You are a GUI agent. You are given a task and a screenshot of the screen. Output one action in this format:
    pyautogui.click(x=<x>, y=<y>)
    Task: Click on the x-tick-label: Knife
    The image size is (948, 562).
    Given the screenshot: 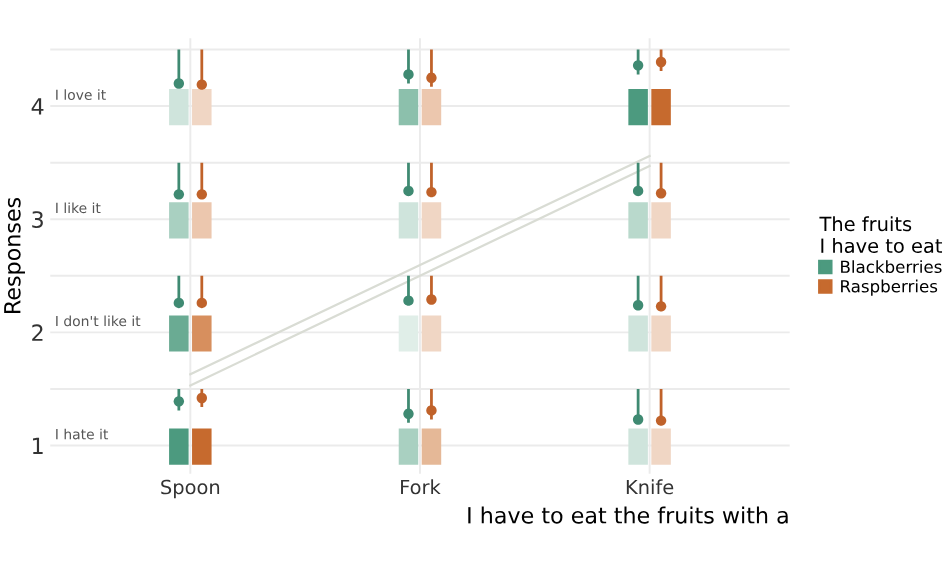 What is the action you would take?
    pyautogui.click(x=650, y=487)
    